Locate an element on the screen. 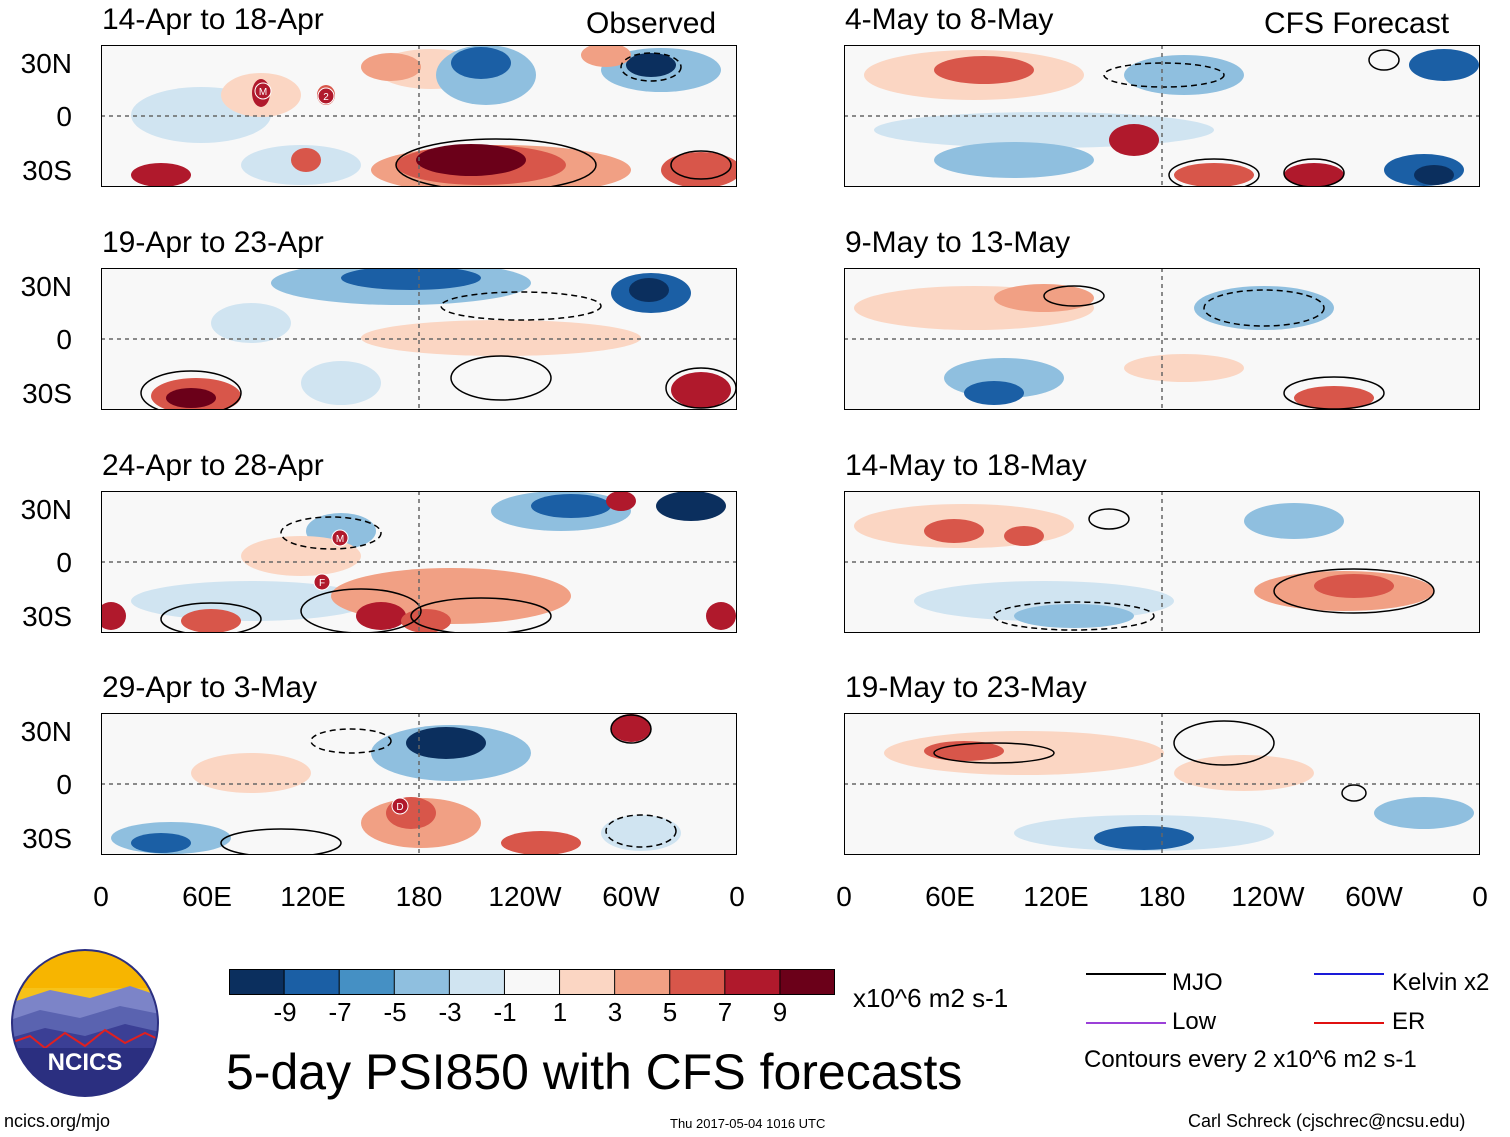 This screenshot has width=1510, height=1137. footer-timestamp: Thu 2017-05-04 1016 UTC is located at coordinates (748, 1123).